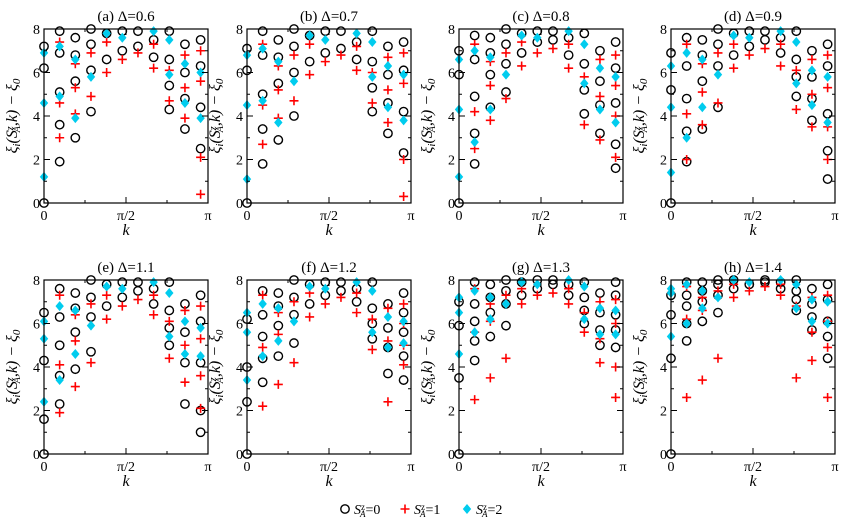  What do you see at coordinates (329, 367) in the screenshot?
I see `plot-frame` at bounding box center [329, 367].